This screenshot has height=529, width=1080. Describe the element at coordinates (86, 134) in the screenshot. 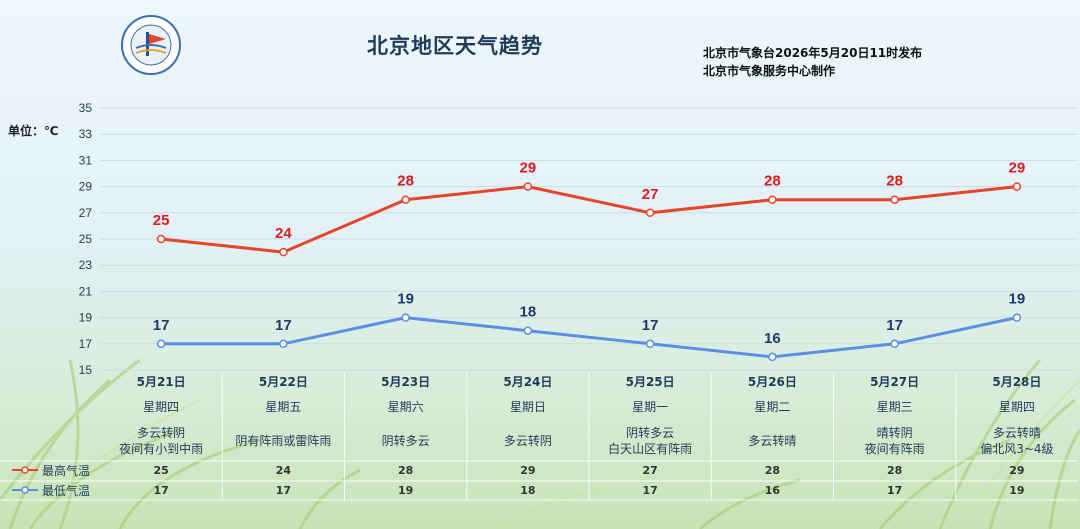

I see `y-tick-label: 33` at that location.